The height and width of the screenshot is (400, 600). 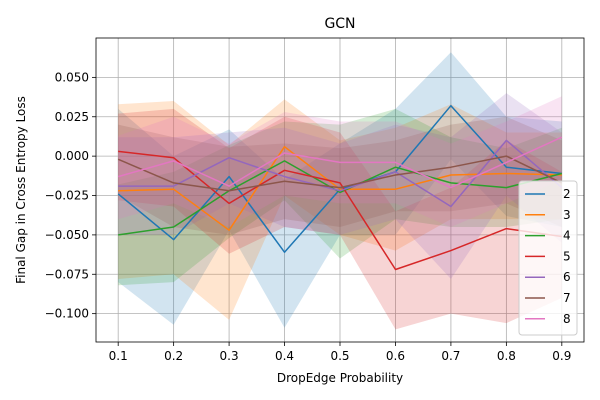 What do you see at coordinates (450, 356) in the screenshot?
I see `x-tick-label: 0.7` at bounding box center [450, 356].